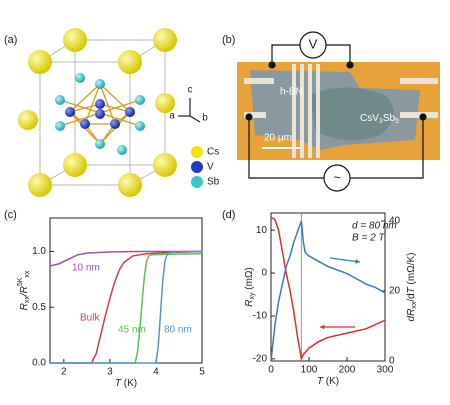 This screenshot has height=405, width=450. What do you see at coordinates (213, 182) in the screenshot?
I see `legend-label: Sb` at bounding box center [213, 182].